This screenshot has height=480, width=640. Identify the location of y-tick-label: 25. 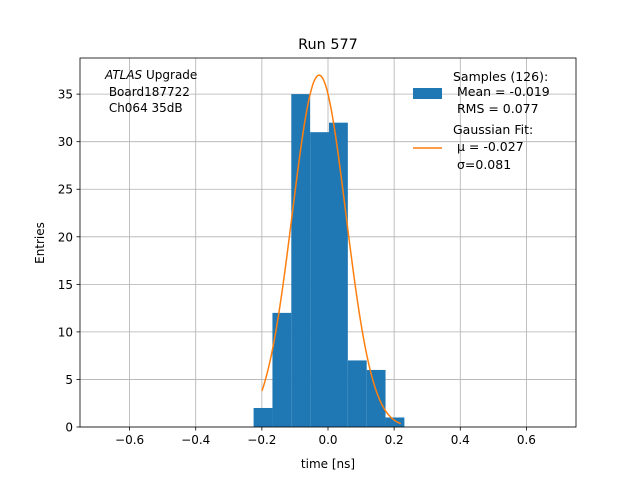
(65, 190).